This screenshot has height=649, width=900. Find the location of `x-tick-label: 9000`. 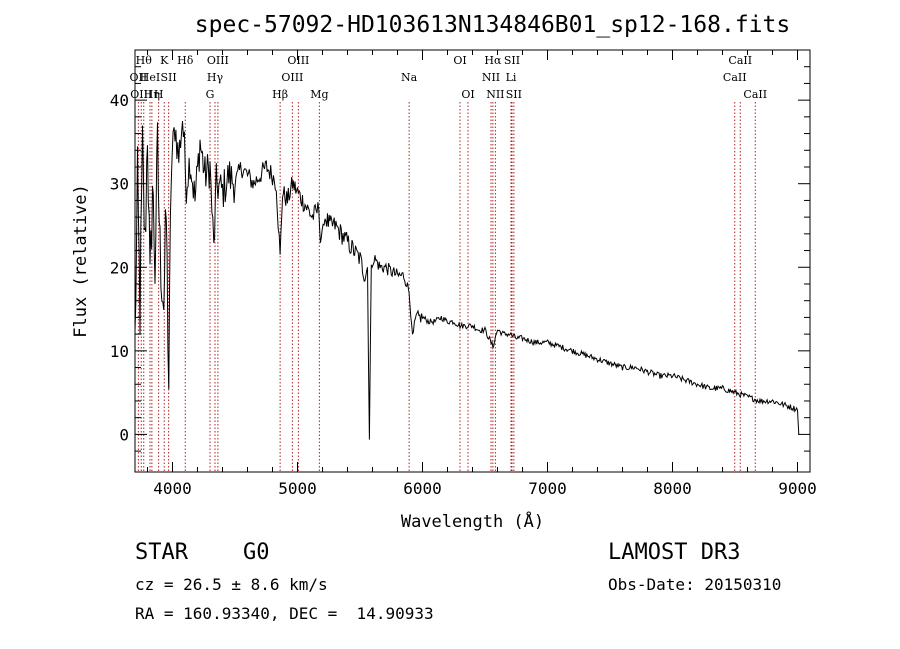

x-tick-label: 9000 is located at coordinates (797, 488).